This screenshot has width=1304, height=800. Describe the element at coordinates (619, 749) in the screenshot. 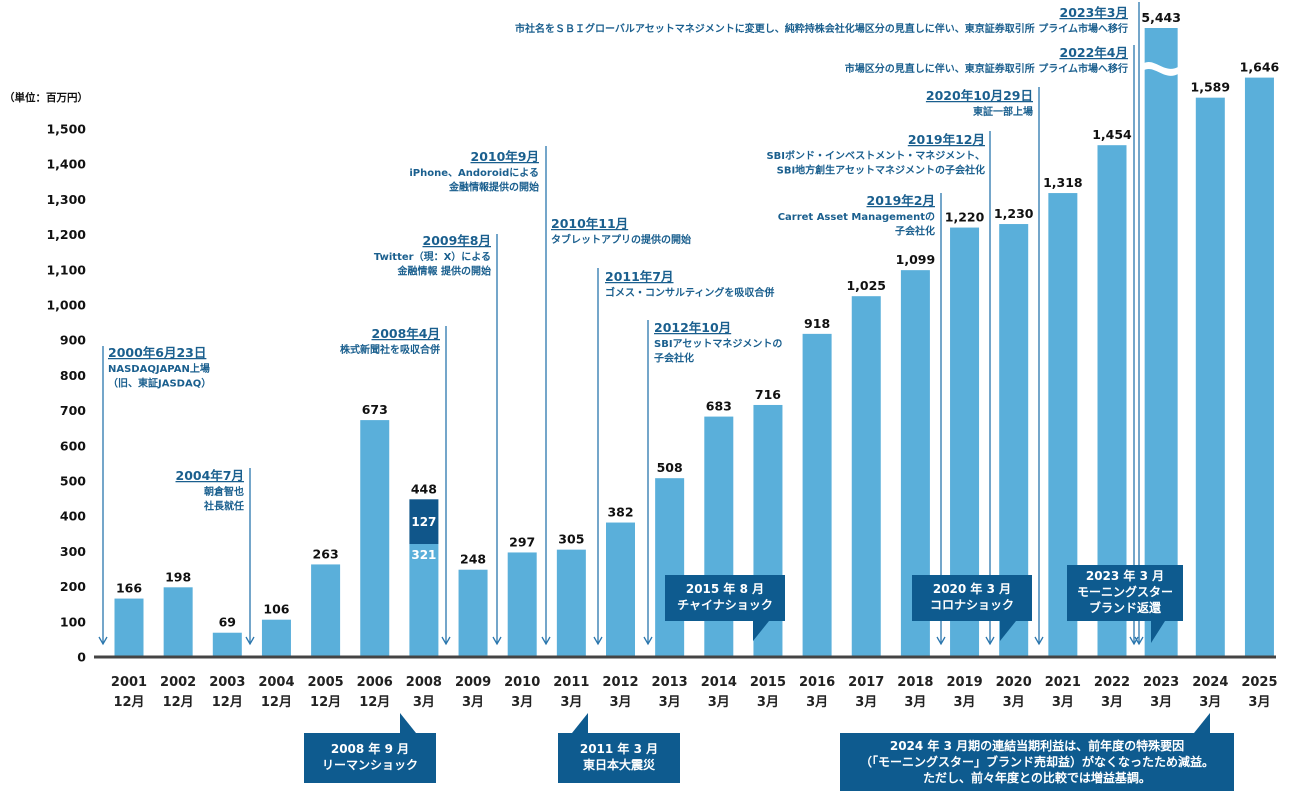

I see `callout-line: 2011 年 3 月` at that location.